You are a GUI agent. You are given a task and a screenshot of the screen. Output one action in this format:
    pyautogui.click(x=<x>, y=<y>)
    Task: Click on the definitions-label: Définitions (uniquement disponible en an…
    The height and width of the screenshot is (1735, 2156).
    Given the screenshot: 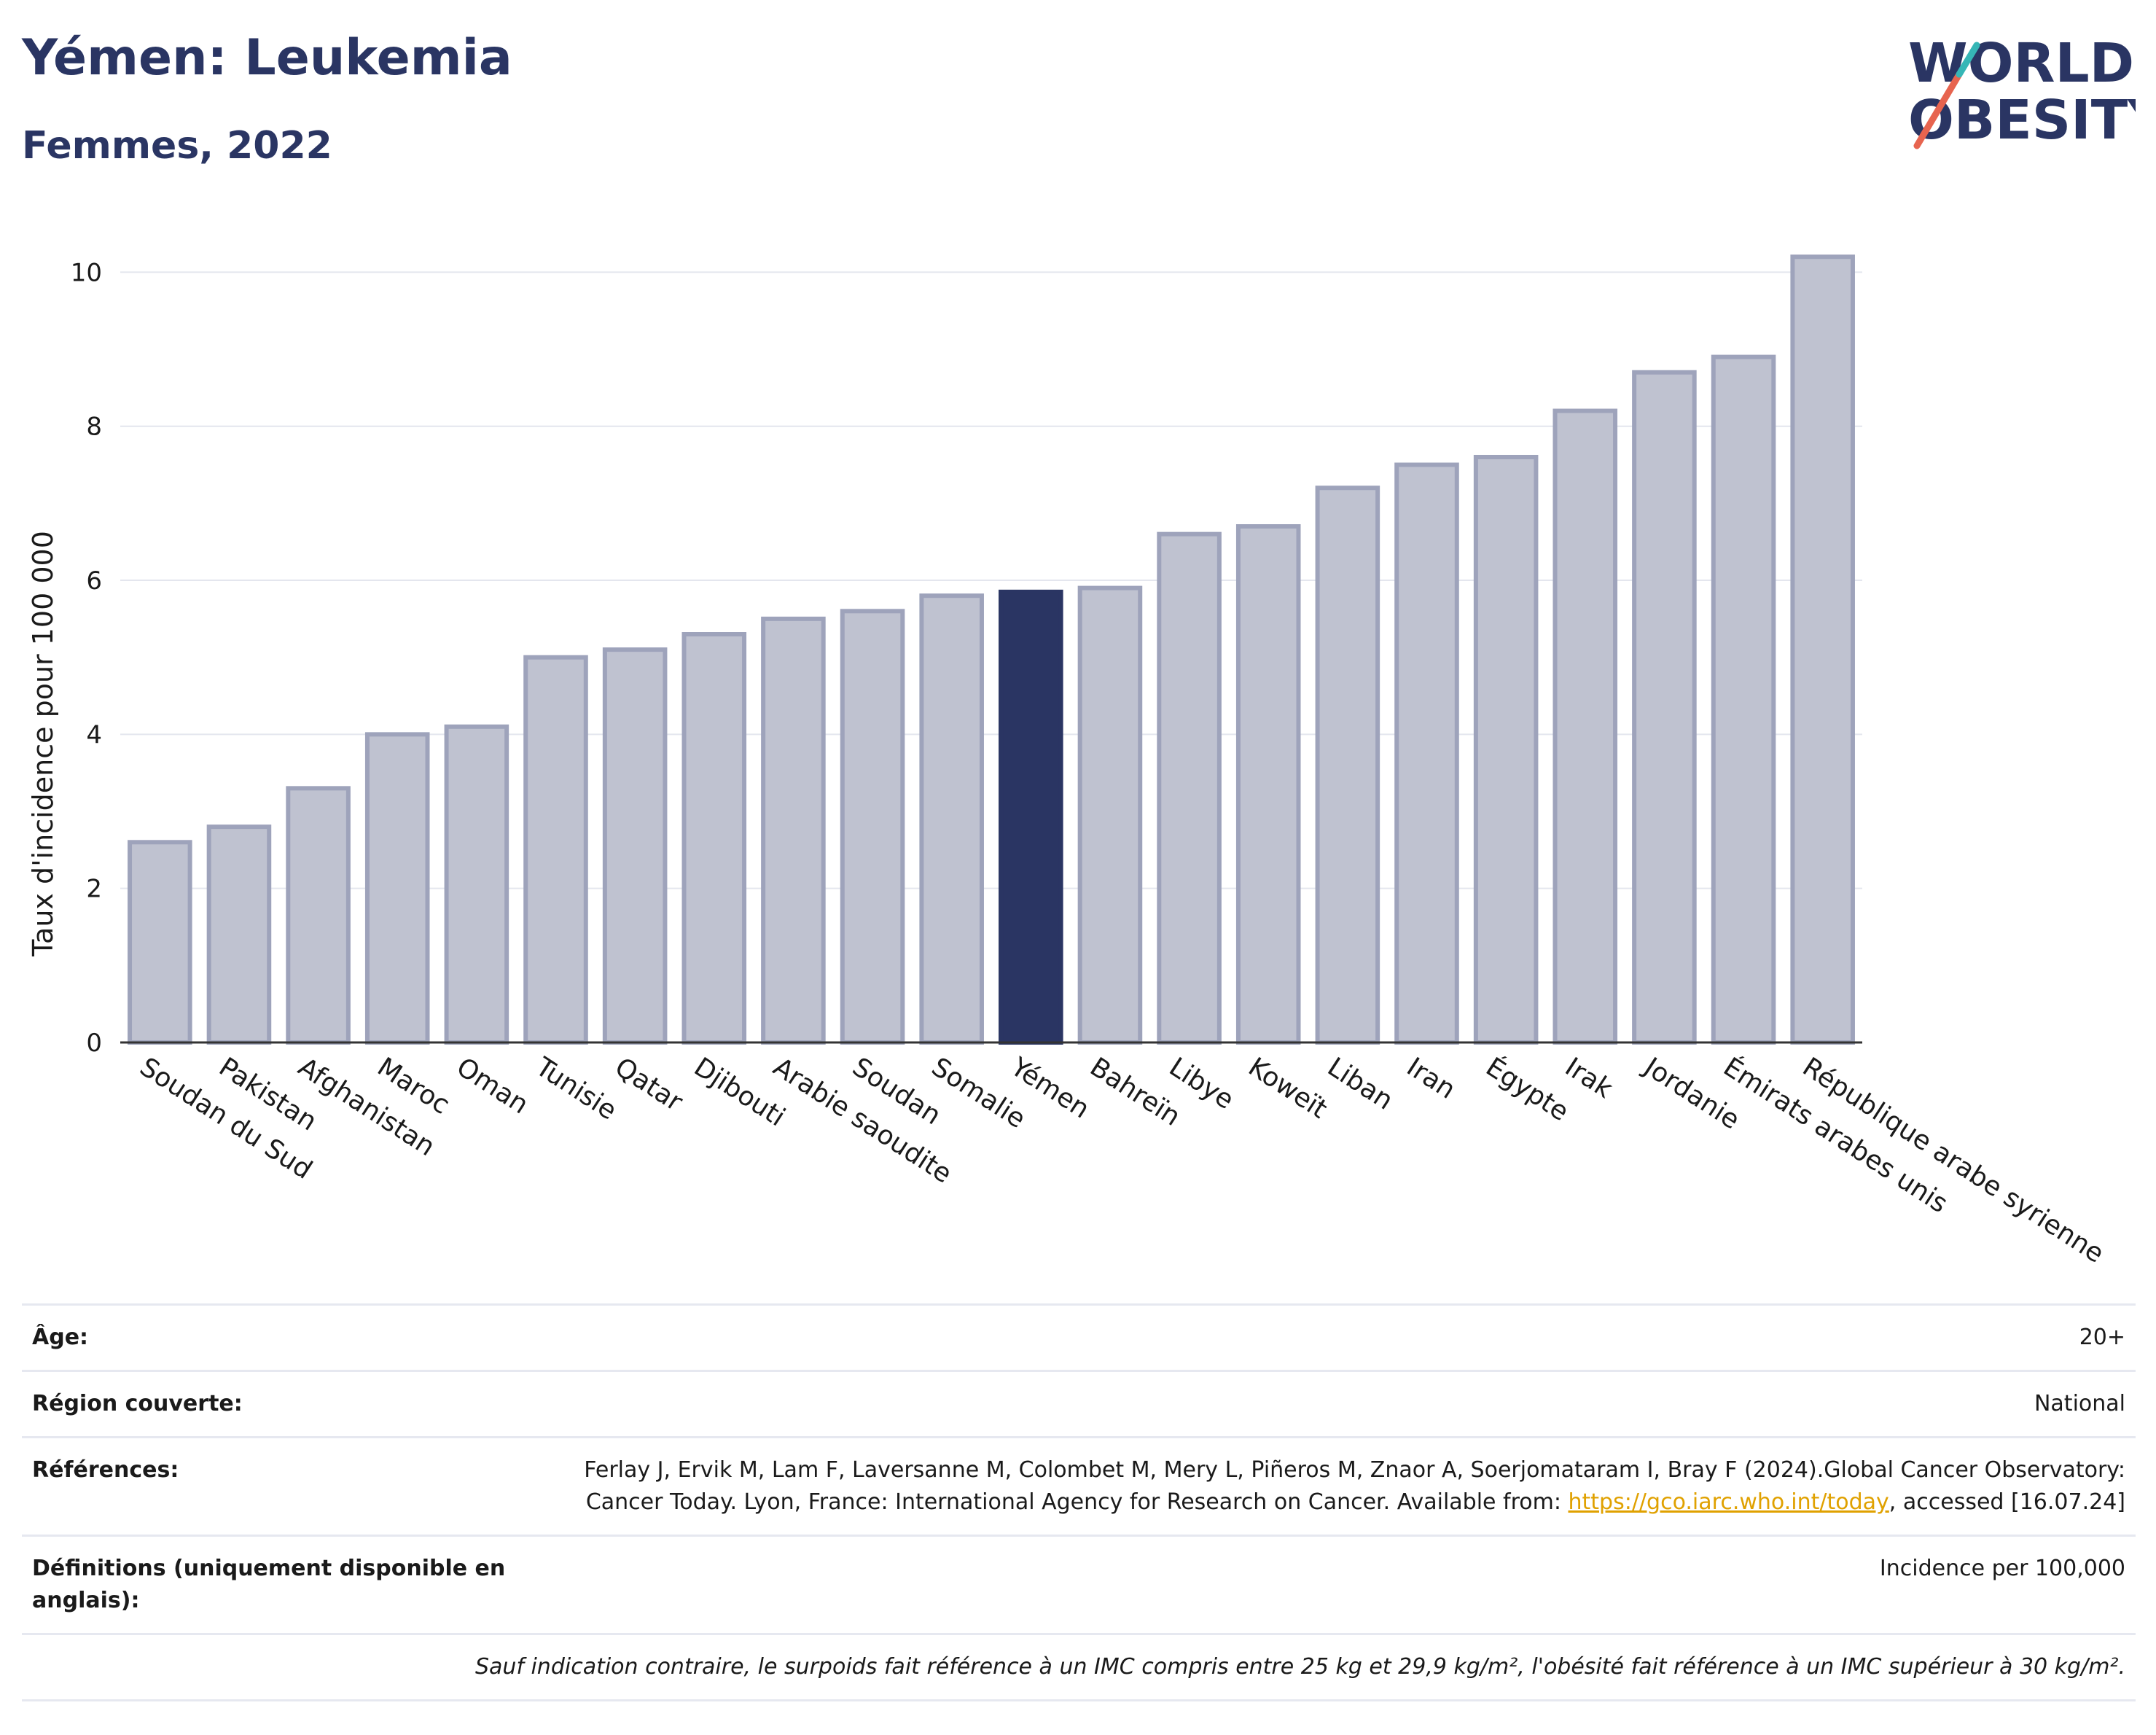 What is the action you would take?
    pyautogui.click(x=273, y=1585)
    